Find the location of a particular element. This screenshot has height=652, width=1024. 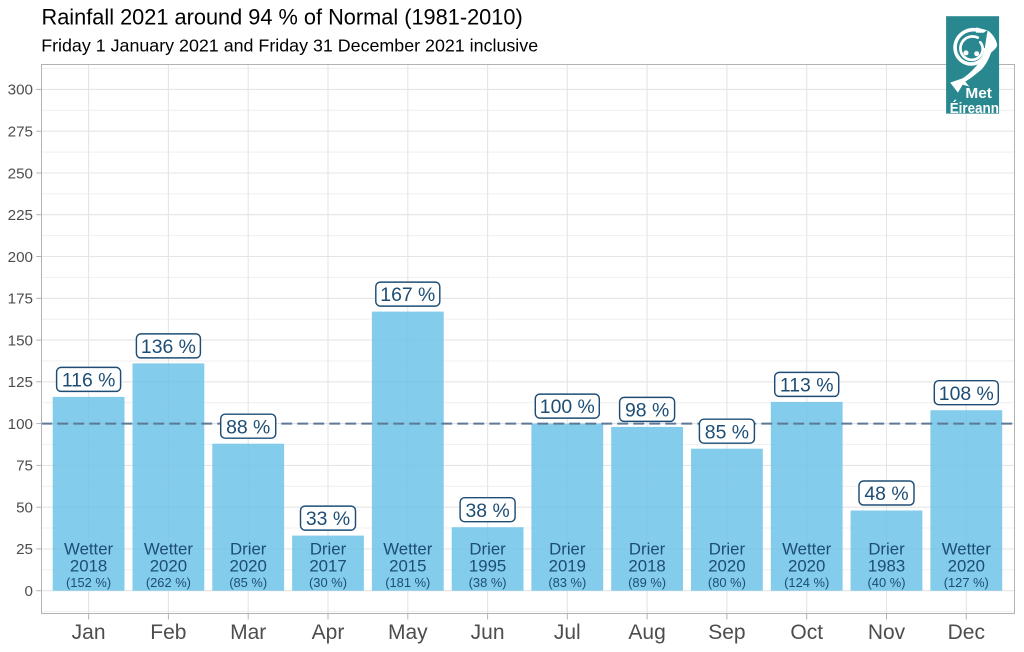

svg-text: 113 % is located at coordinates (807, 386).